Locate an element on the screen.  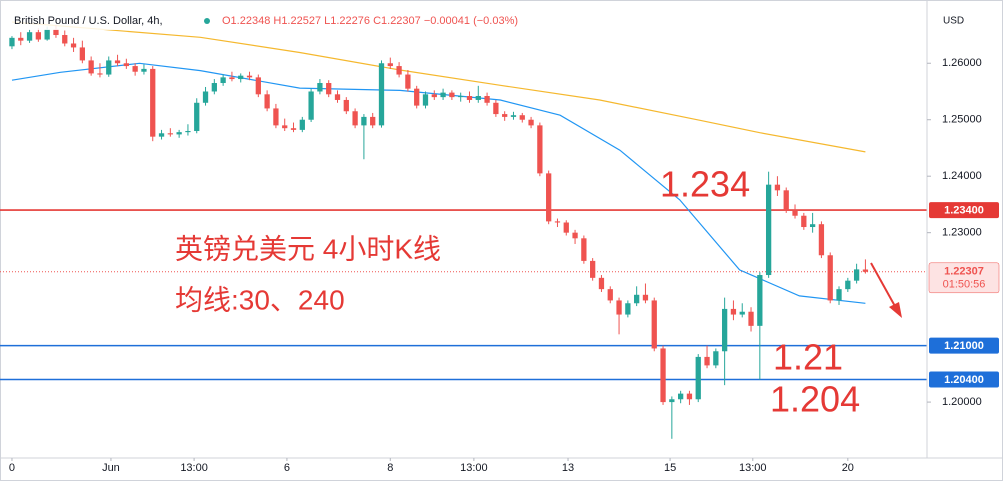
legend-bg is located at coordinates (236, 21).